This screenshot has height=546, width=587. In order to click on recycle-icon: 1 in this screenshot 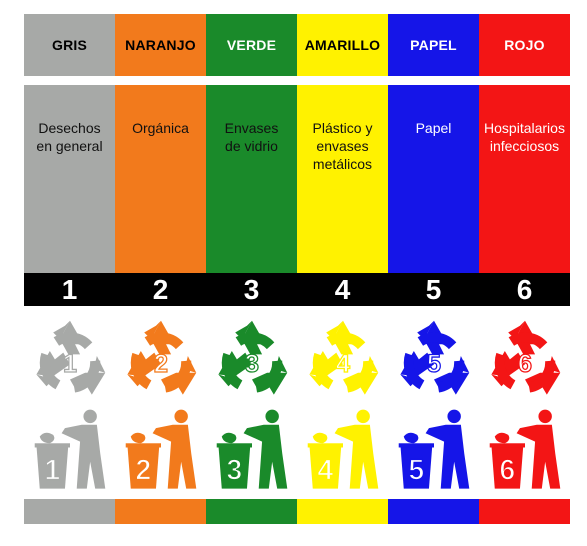, I will do `click(70, 356)`.